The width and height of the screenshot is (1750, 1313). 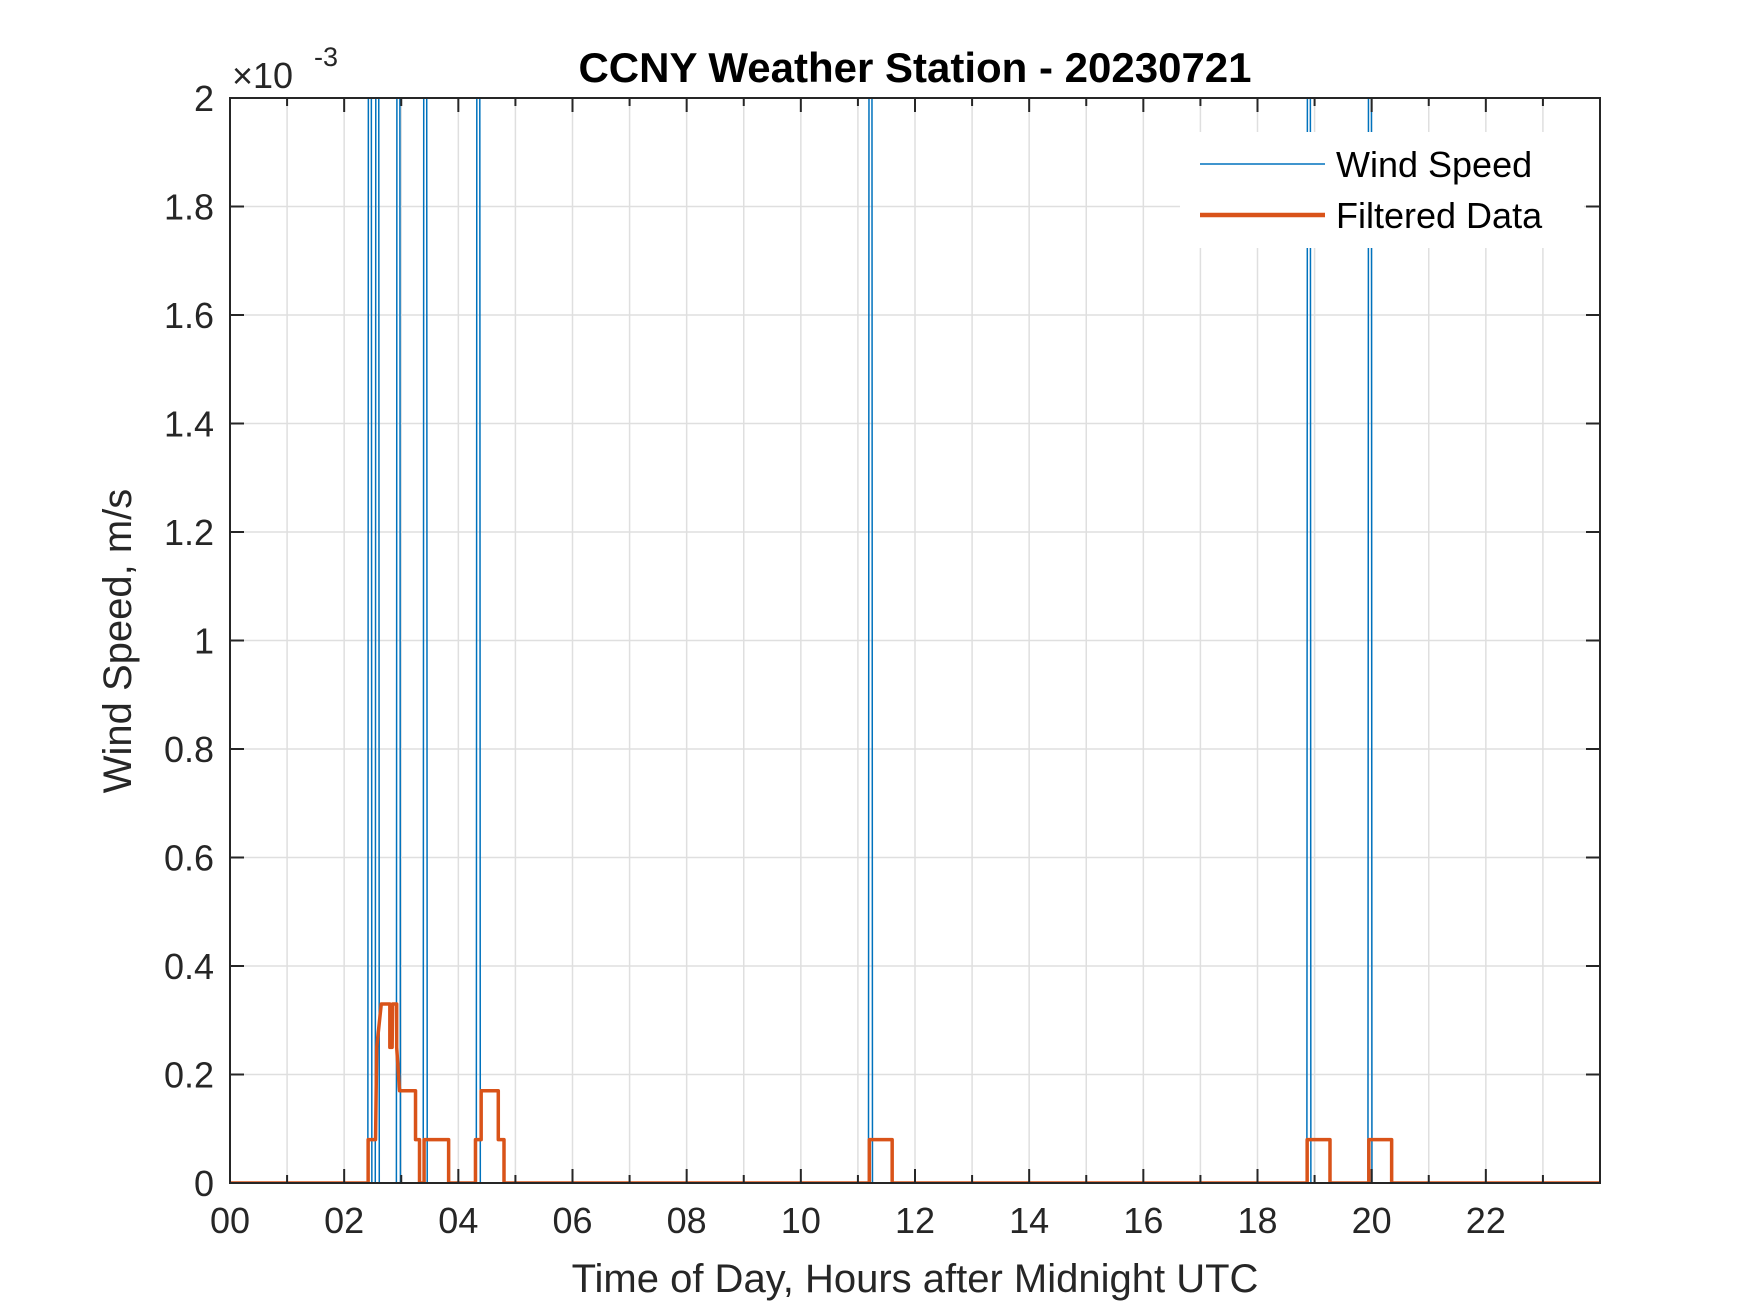 What do you see at coordinates (915, 1220) in the screenshot?
I see `x-tick-label: 12` at bounding box center [915, 1220].